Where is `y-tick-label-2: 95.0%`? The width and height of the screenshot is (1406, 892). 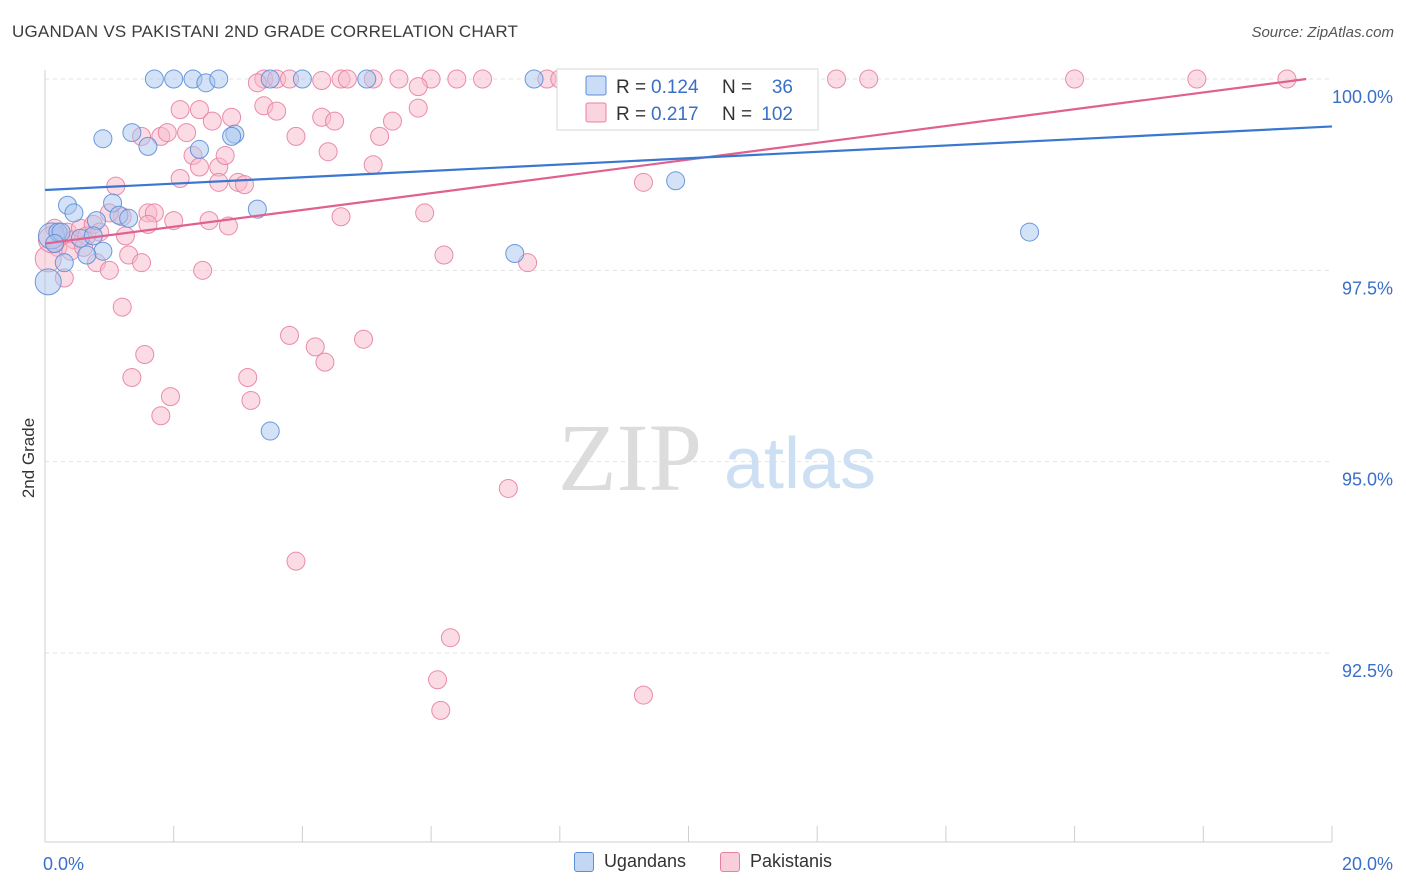 y-tick-label-2: 95.0% is located at coordinates (1367, 480).